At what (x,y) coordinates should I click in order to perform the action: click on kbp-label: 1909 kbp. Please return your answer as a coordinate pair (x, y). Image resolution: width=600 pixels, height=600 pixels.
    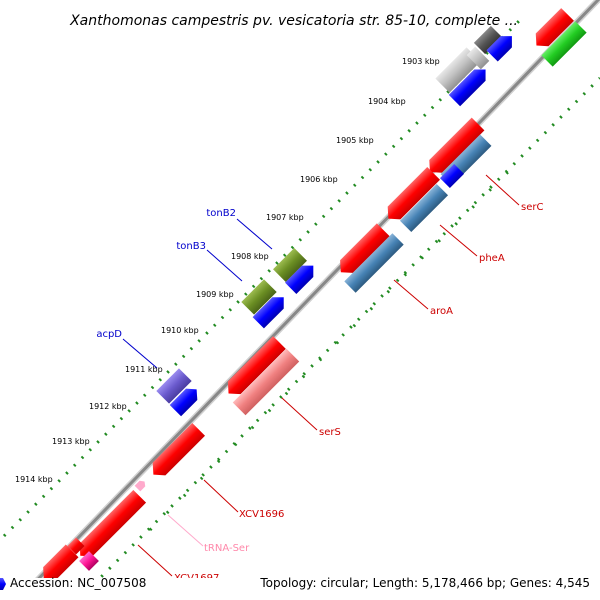
    Looking at the image, I should click on (215, 294).